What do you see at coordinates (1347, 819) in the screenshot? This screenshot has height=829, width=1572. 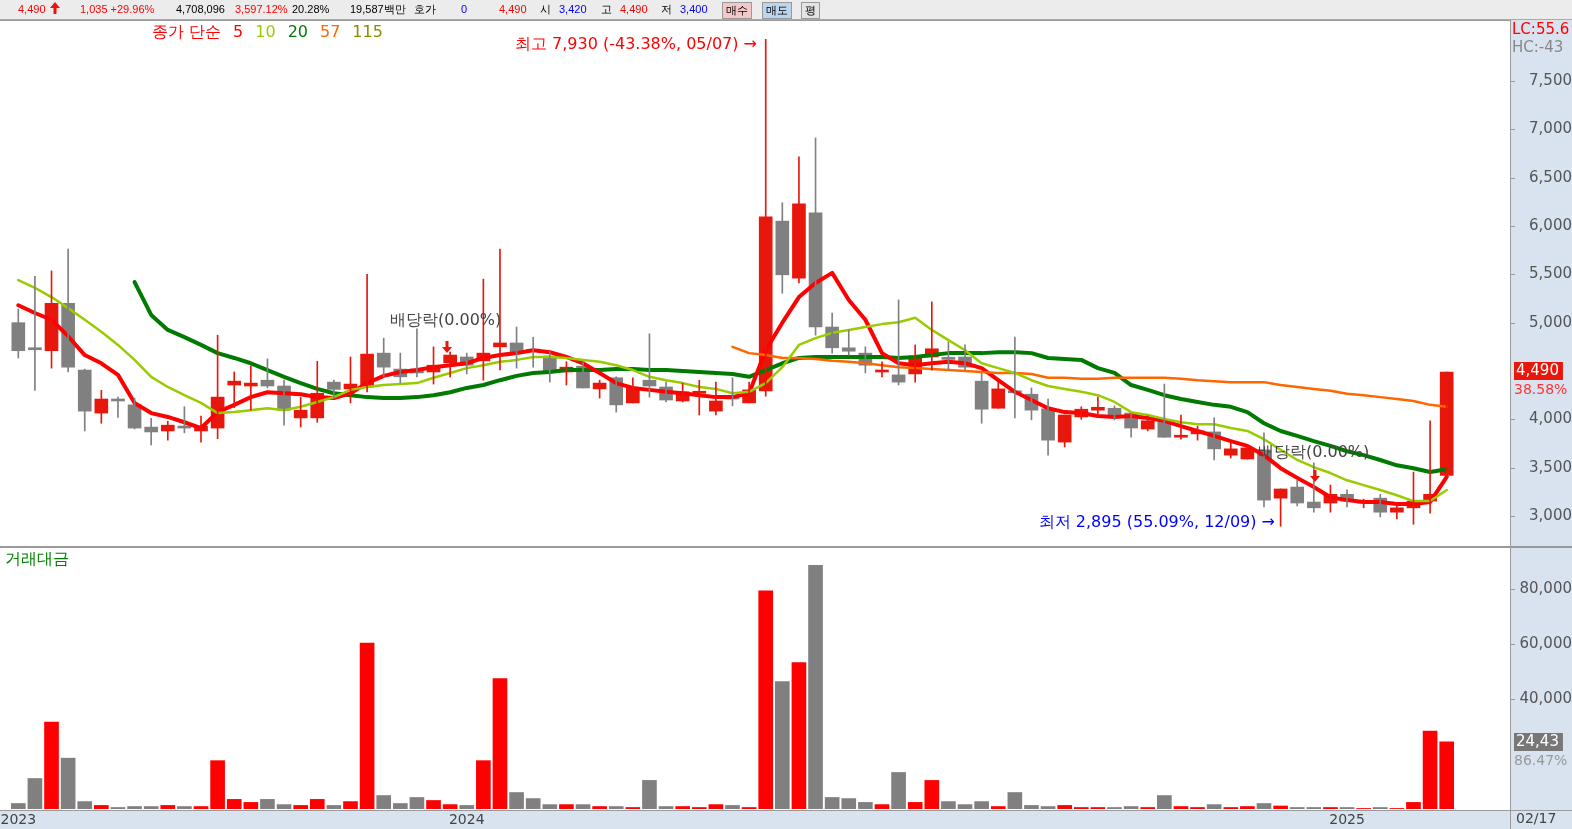 I see `x-tick-label: 2025` at bounding box center [1347, 819].